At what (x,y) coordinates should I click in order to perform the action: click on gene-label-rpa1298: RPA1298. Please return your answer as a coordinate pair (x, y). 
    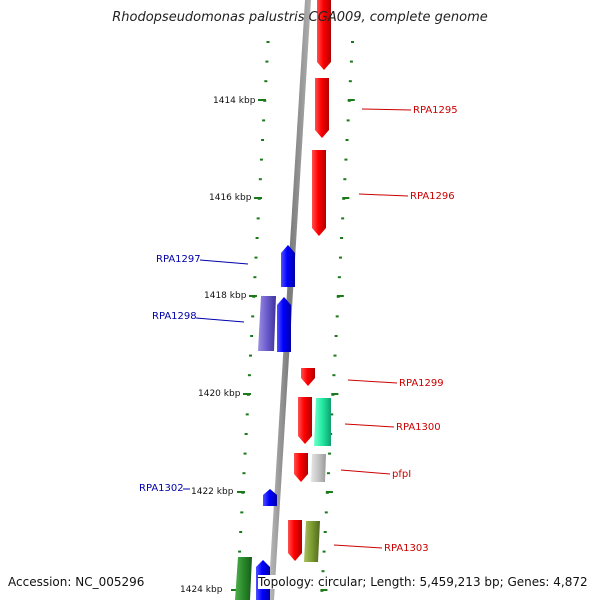
    Looking at the image, I should click on (174, 316).